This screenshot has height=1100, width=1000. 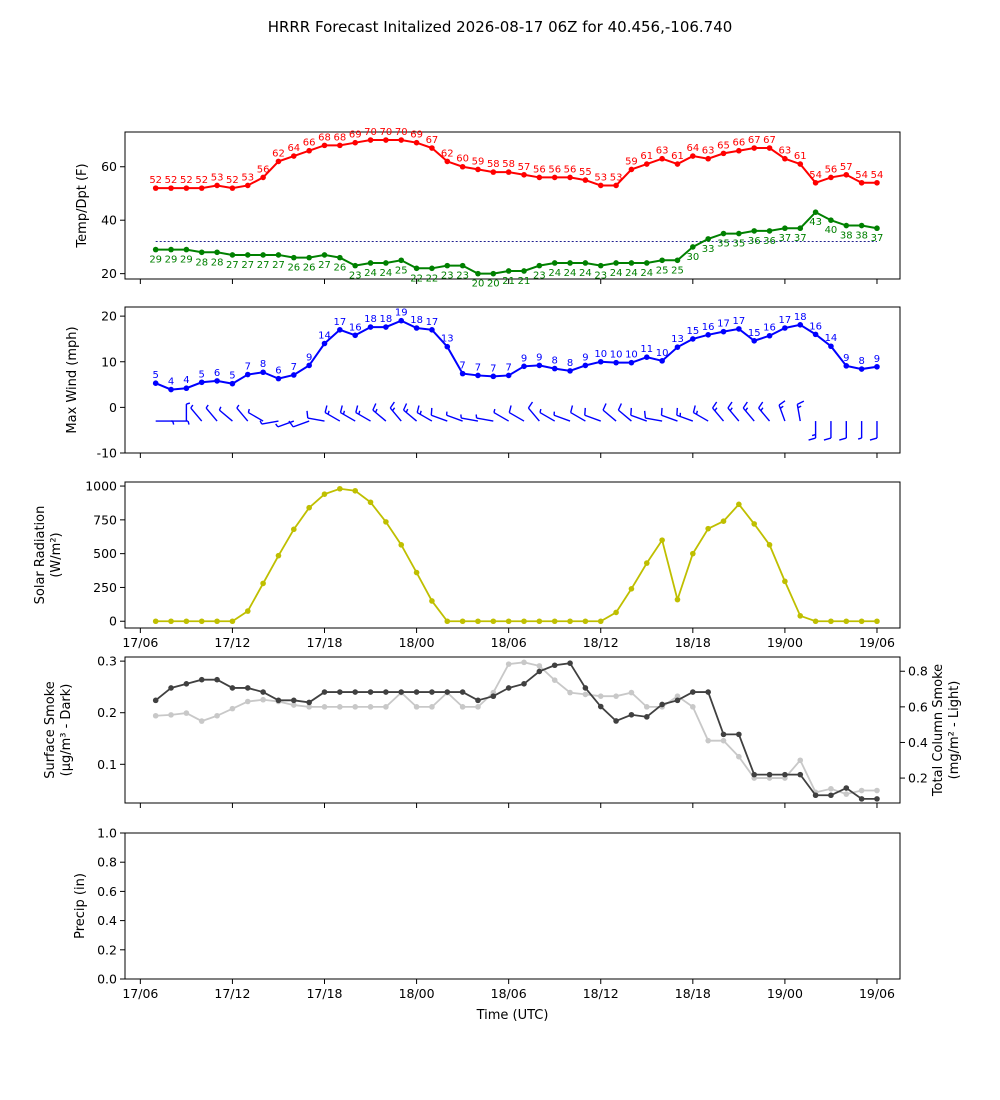 What do you see at coordinates (278, 153) in the screenshot?
I see `temperature-value-label: 62` at bounding box center [278, 153].